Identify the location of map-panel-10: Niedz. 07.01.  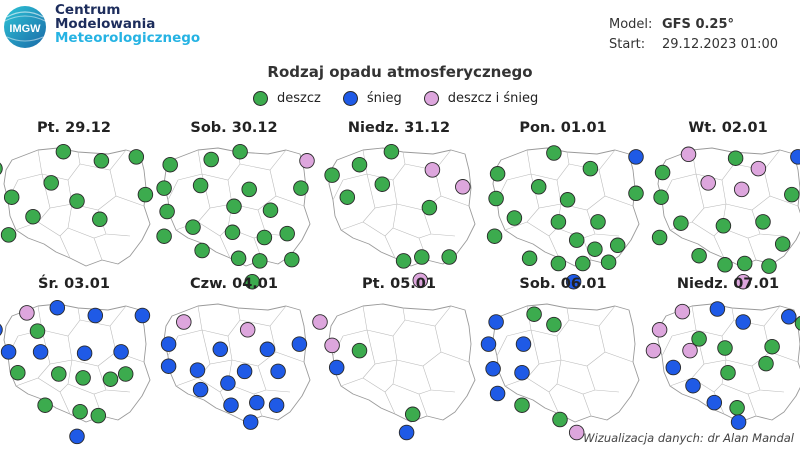
(722, 353).